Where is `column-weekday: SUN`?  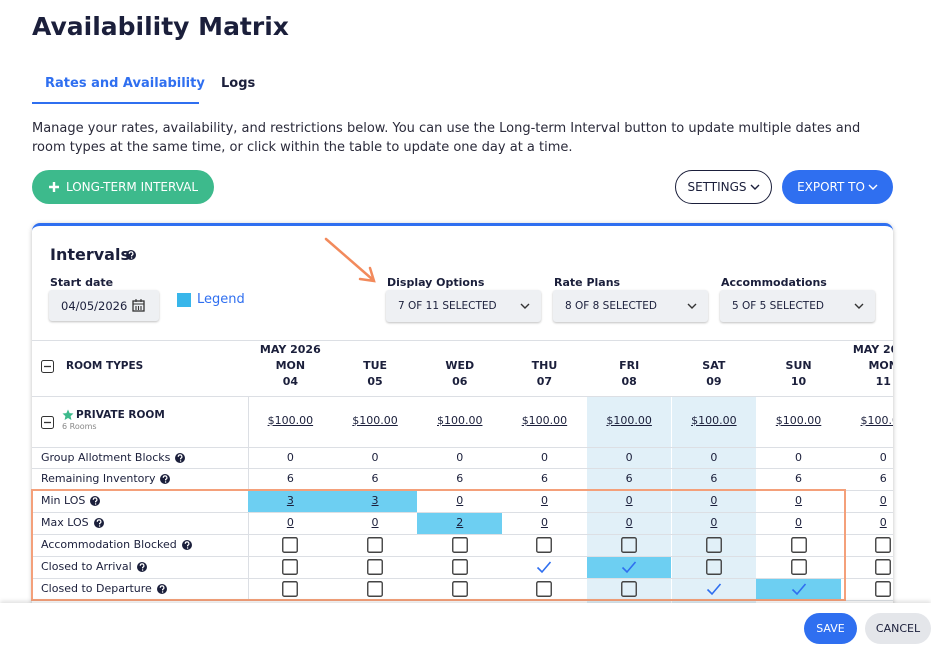 column-weekday: SUN is located at coordinates (798, 365).